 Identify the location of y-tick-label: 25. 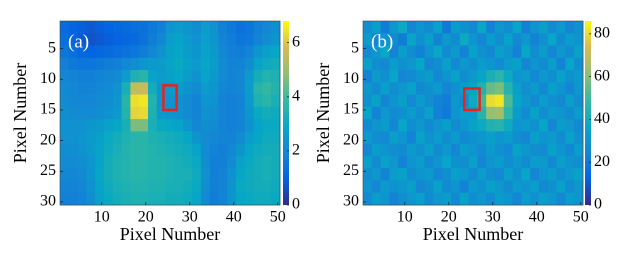
(48, 170).